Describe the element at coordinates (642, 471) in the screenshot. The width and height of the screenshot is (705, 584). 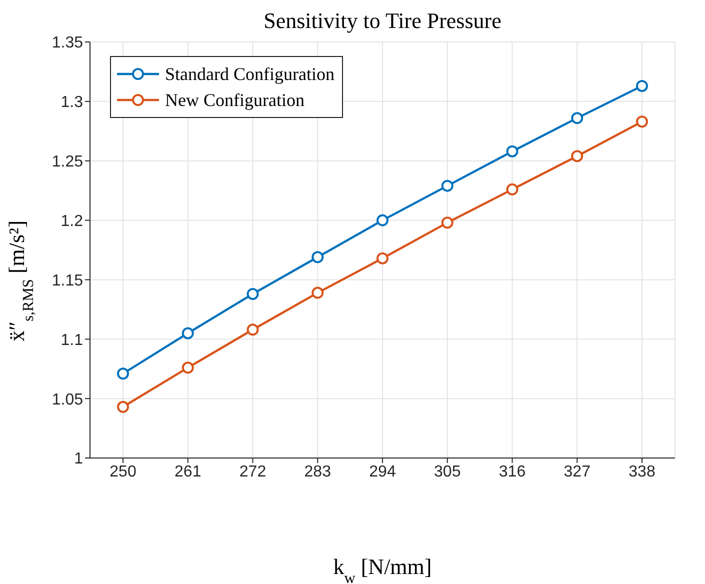
I see `x-tick-label: 338` at that location.